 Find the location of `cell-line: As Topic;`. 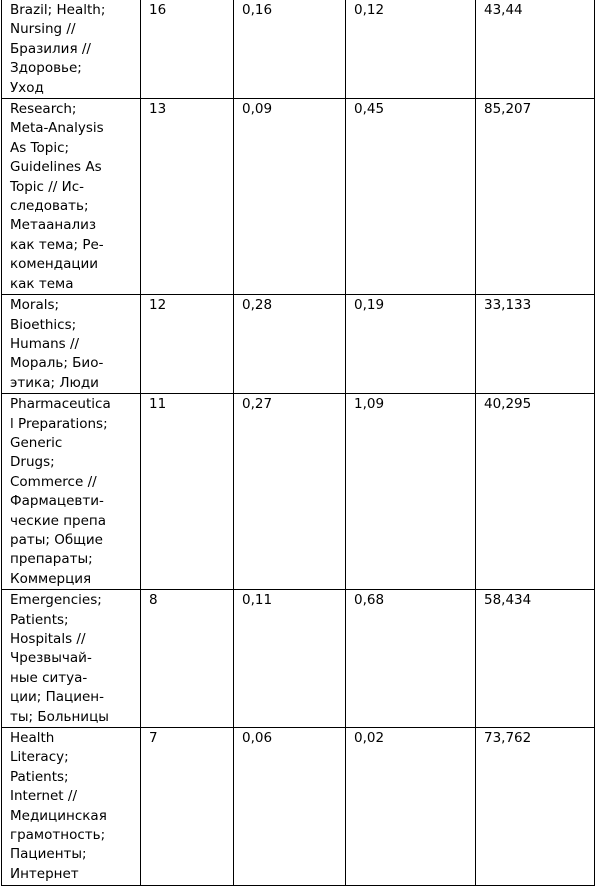

cell-line: As Topic; is located at coordinates (40, 147).